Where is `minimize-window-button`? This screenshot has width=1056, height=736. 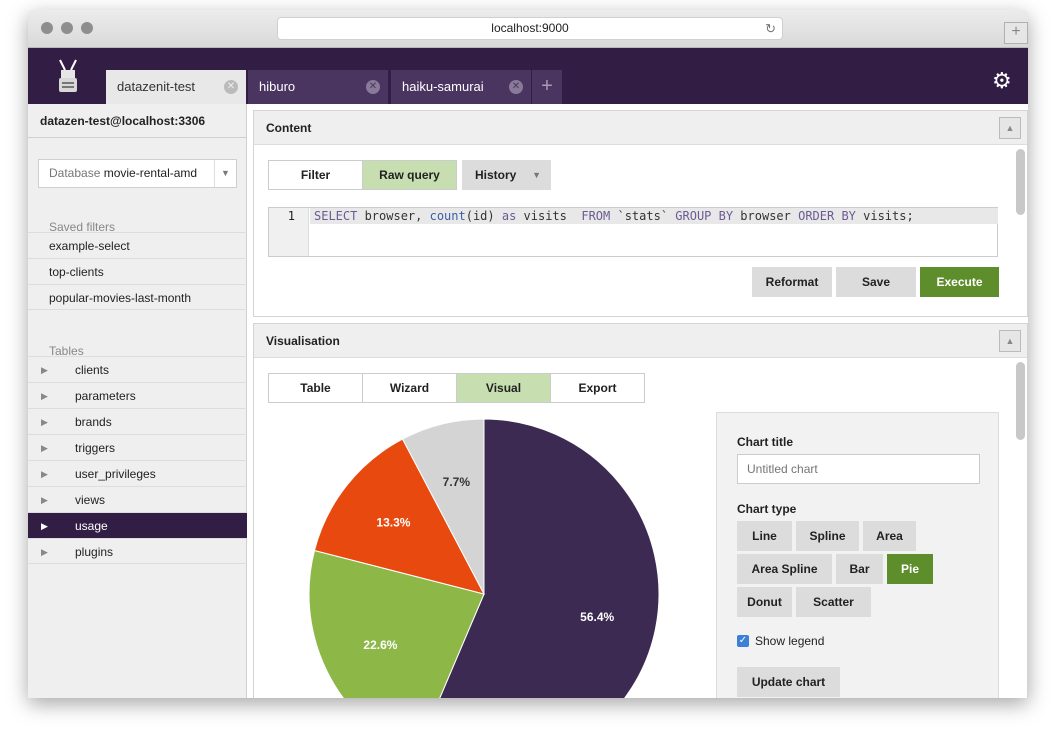 minimize-window-button is located at coordinates (67, 28).